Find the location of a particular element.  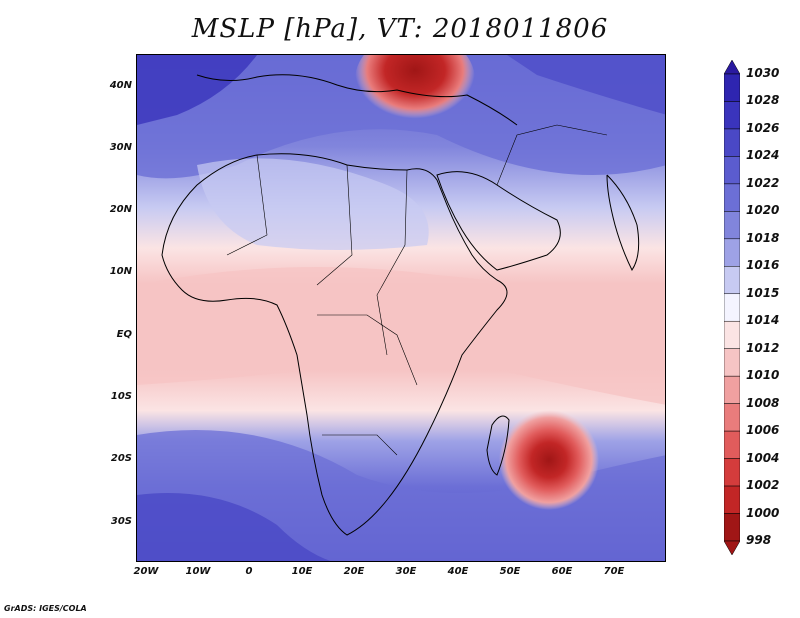

lat-label-30n: 30N is located at coordinates (120, 147).